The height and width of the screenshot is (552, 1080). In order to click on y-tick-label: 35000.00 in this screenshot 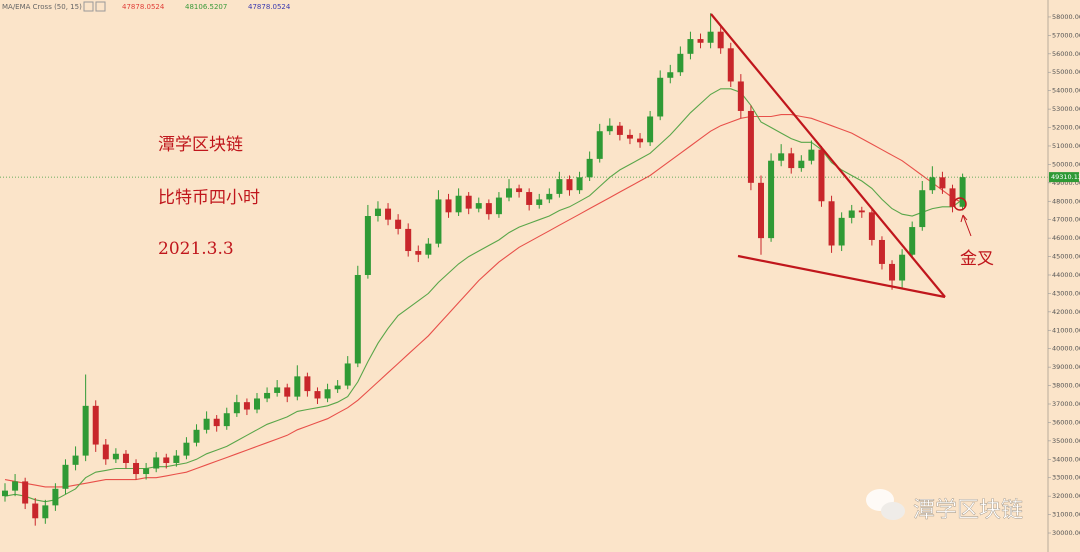, I will do `click(1066, 441)`.